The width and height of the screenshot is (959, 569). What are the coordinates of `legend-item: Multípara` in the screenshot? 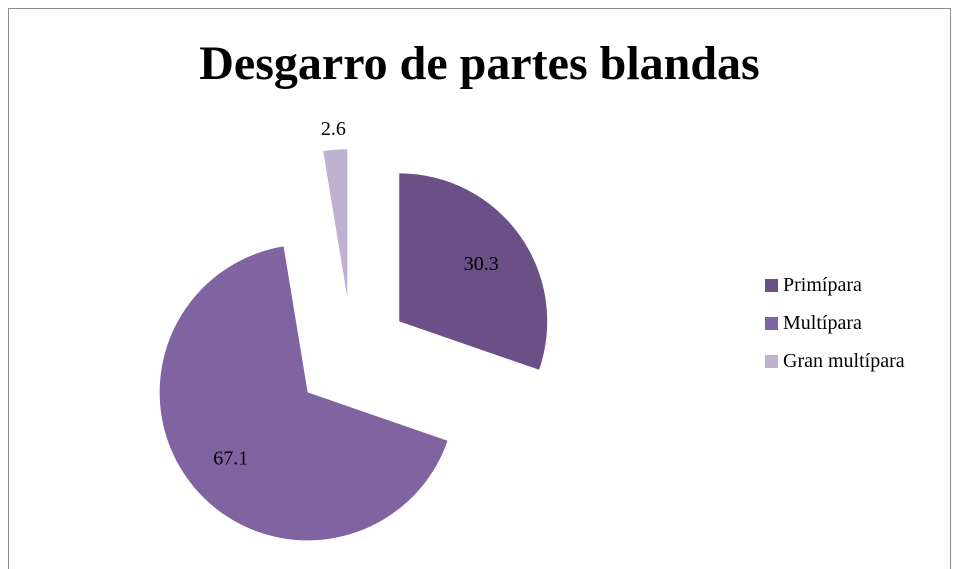 It's located at (835, 322).